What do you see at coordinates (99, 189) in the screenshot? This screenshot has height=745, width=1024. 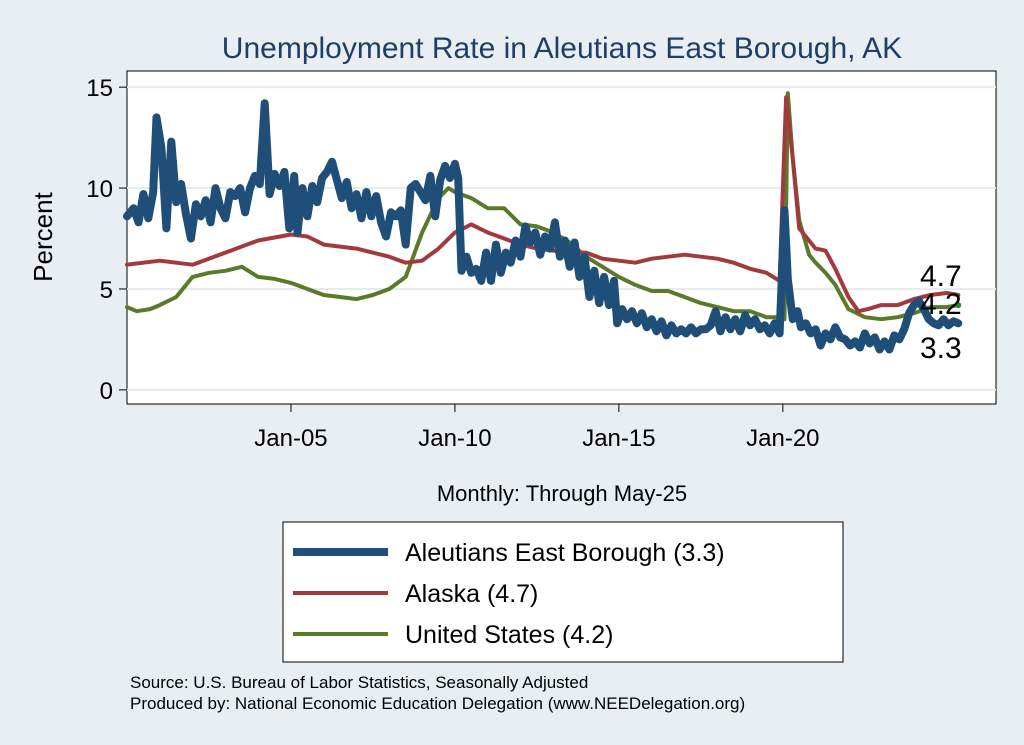 I see `y-tick-label-10: 10` at bounding box center [99, 189].